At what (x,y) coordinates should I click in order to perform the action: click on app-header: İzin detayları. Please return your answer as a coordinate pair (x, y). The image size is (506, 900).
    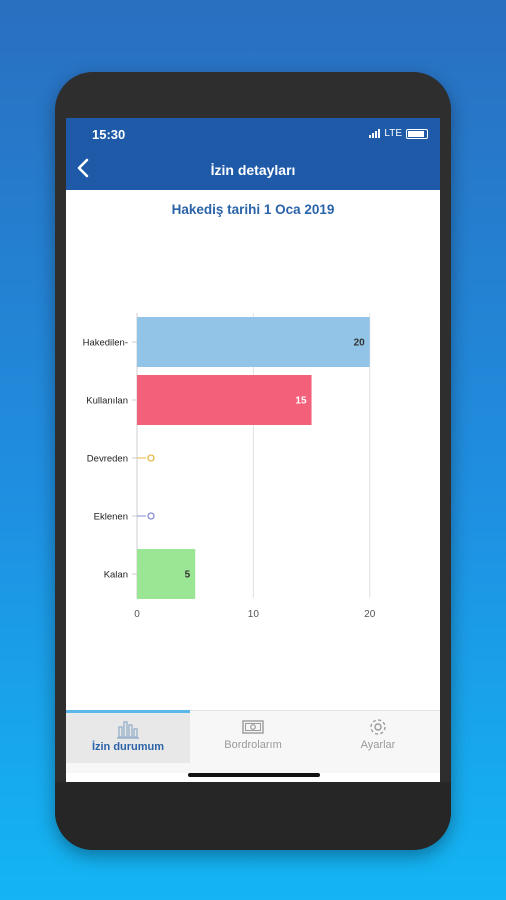
    Looking at the image, I should click on (253, 171).